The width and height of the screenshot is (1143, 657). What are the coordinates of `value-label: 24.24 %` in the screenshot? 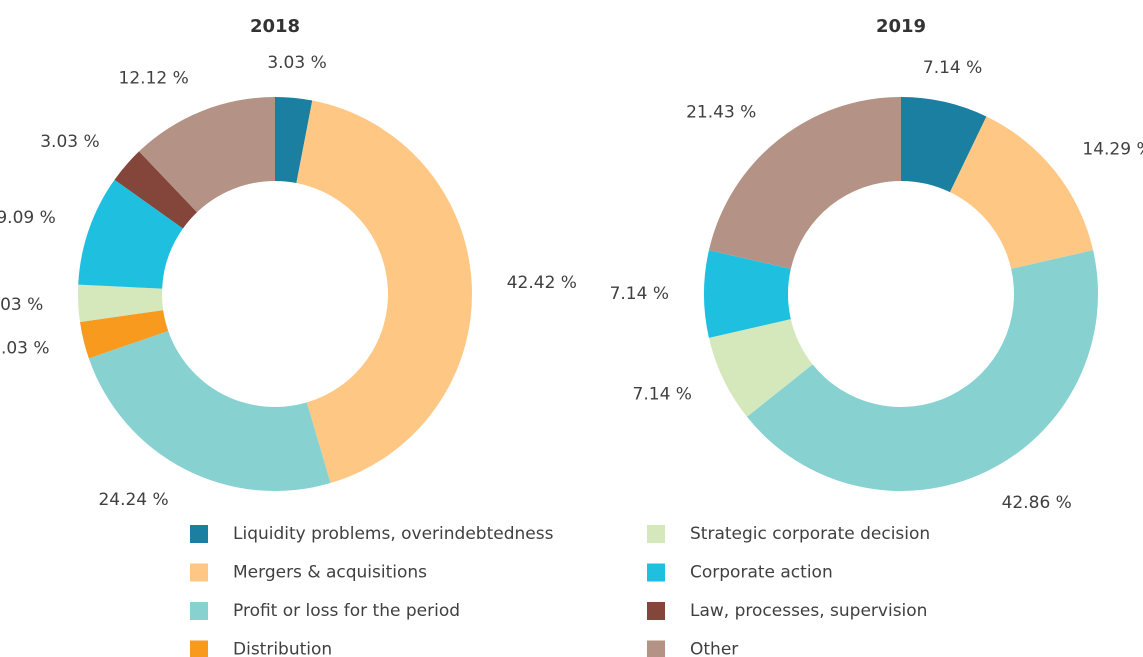 It's located at (133, 500).